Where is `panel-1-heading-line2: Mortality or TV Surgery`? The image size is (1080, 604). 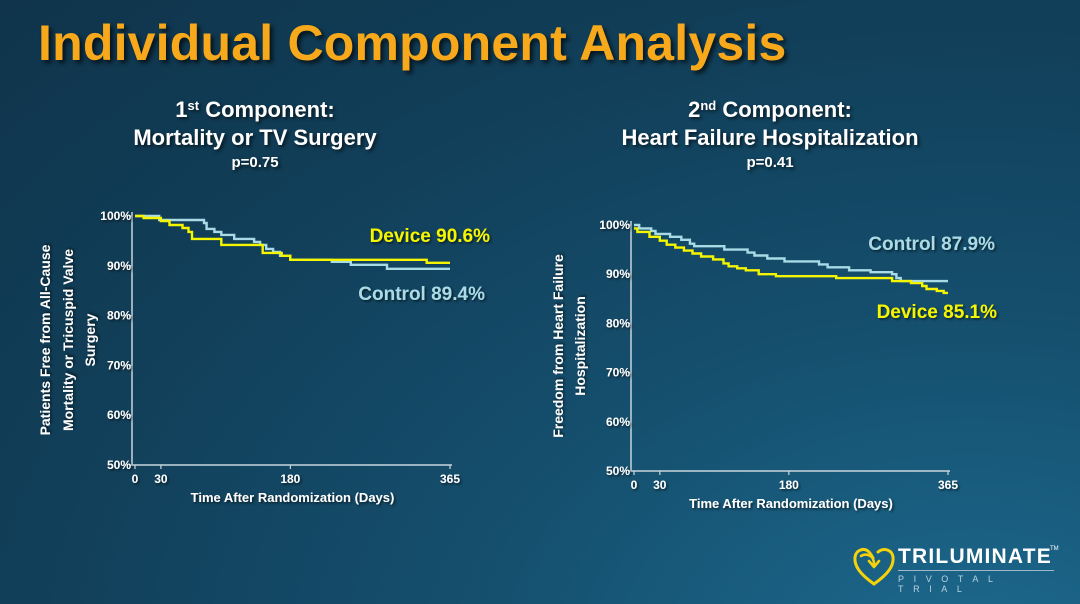
panel-1-heading-line2: Mortality or TV Surgery is located at coordinates (255, 137).